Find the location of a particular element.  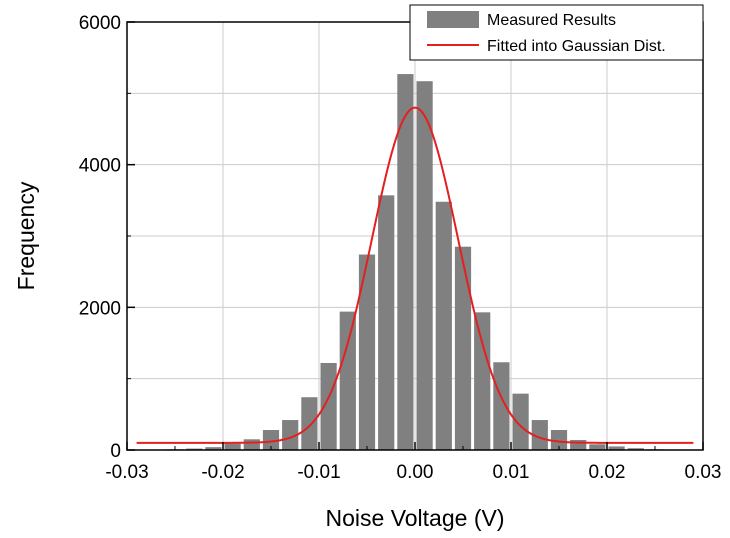

y-tick-label: 4000 is located at coordinates (100, 166).